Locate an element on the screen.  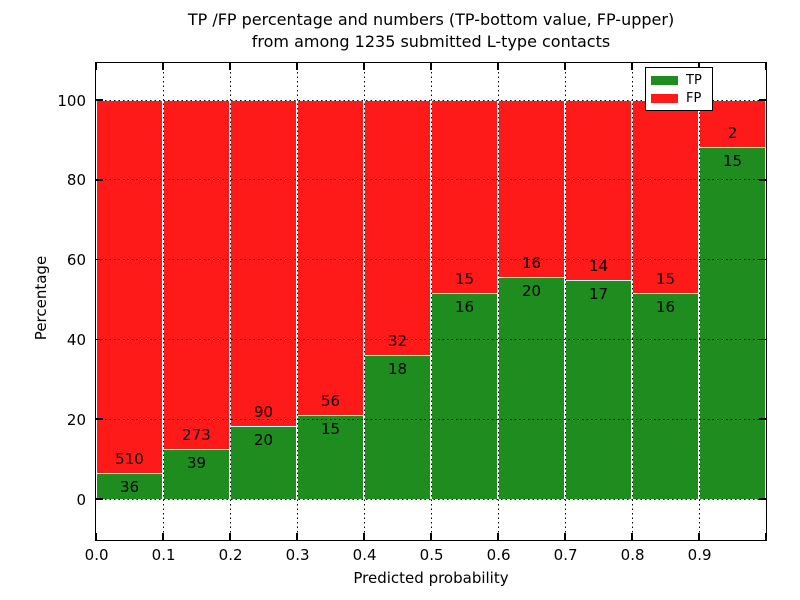
bar-label-tp-5: 16 is located at coordinates (464, 307).